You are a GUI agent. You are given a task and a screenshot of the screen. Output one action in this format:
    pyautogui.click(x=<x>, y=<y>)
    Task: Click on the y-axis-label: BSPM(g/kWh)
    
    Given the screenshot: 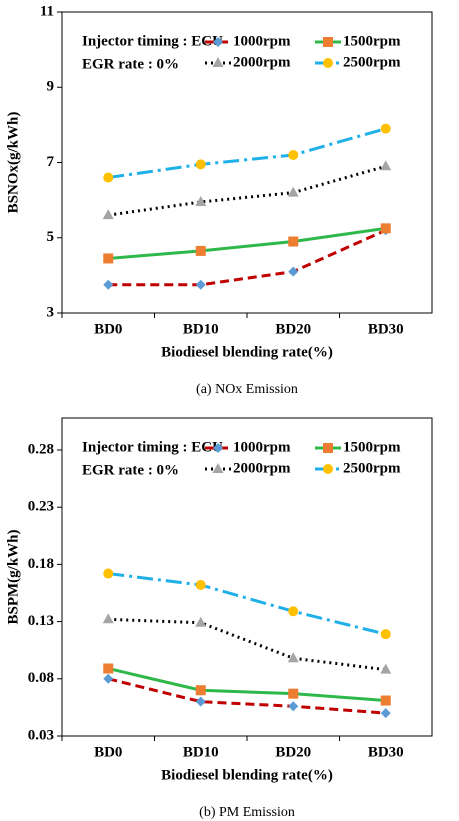 What is the action you would take?
    pyautogui.click(x=13, y=576)
    